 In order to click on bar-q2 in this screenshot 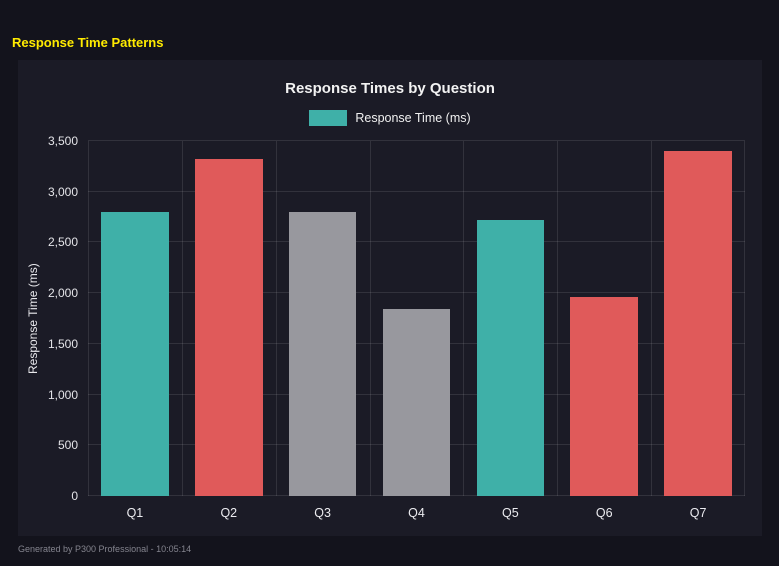, I will do `click(229, 327)`.